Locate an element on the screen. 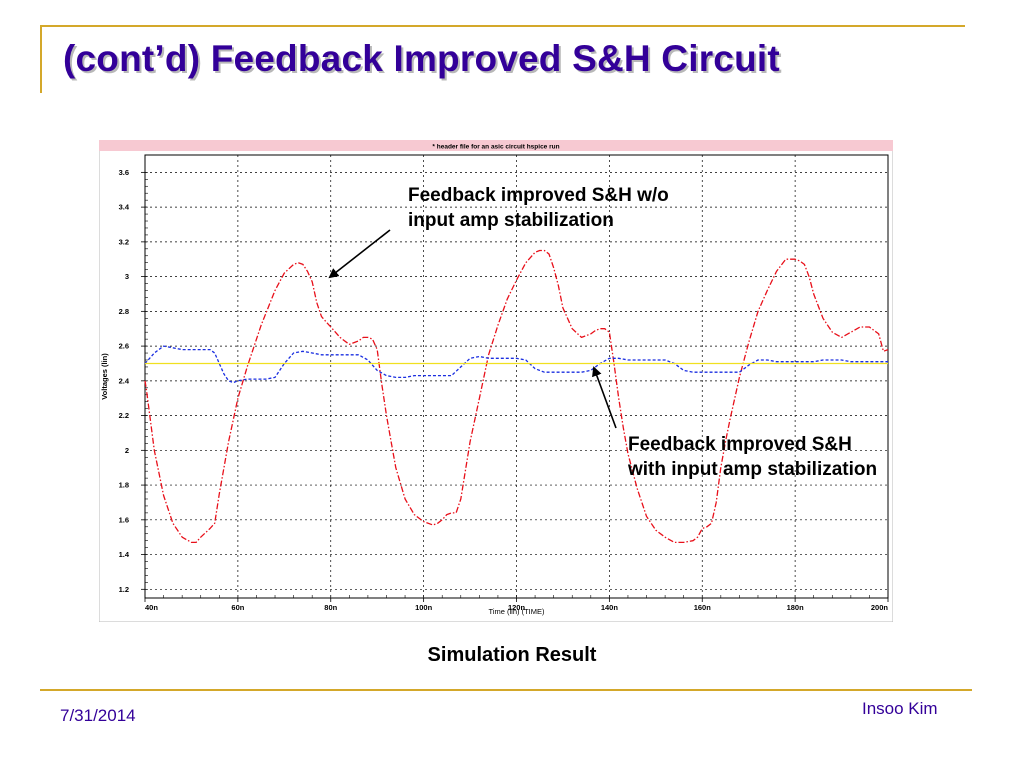 This screenshot has width=1024, height=768. x-tick-label: 60n is located at coordinates (237, 607).